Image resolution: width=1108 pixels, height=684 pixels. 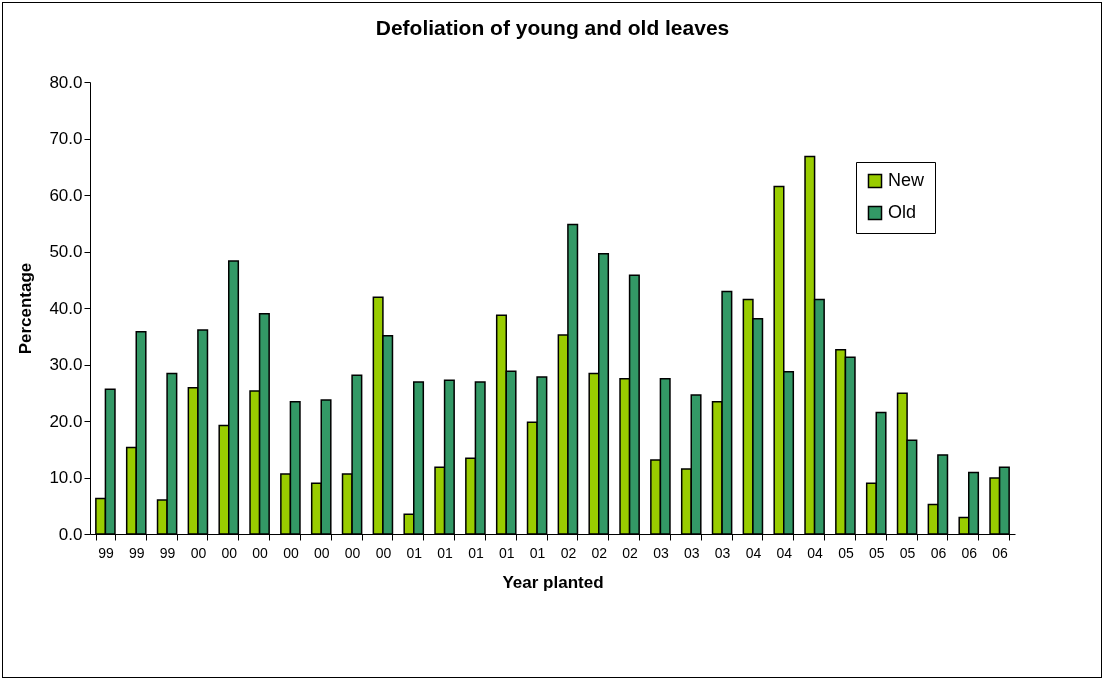 What do you see at coordinates (907, 180) in the screenshot?
I see `legend-label: New` at bounding box center [907, 180].